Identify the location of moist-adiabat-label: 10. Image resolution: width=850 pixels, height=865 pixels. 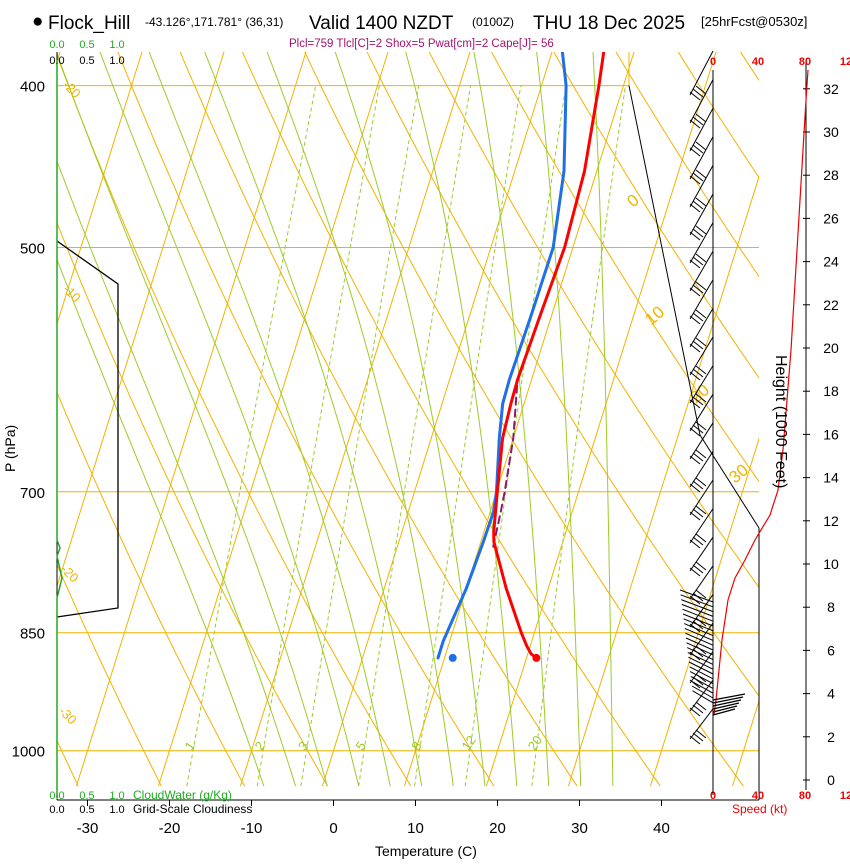
(654, 315).